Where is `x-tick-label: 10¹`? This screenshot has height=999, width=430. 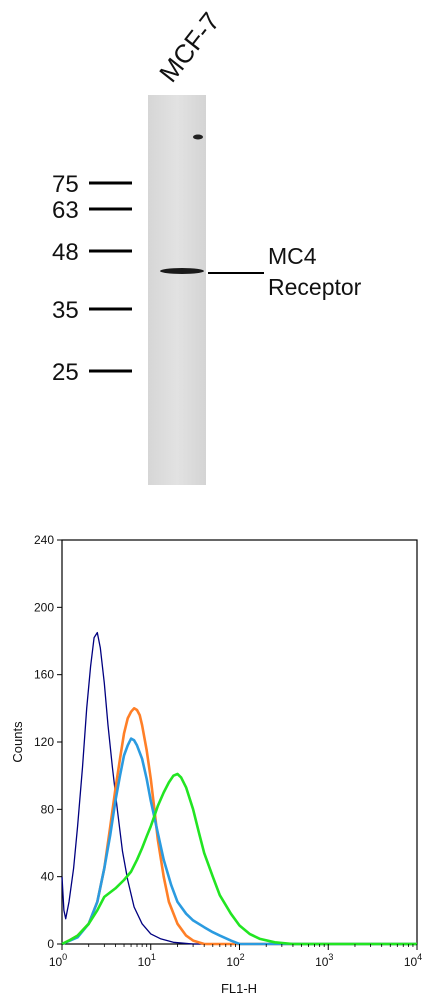 x-tick-label: 10¹ is located at coordinates (147, 960).